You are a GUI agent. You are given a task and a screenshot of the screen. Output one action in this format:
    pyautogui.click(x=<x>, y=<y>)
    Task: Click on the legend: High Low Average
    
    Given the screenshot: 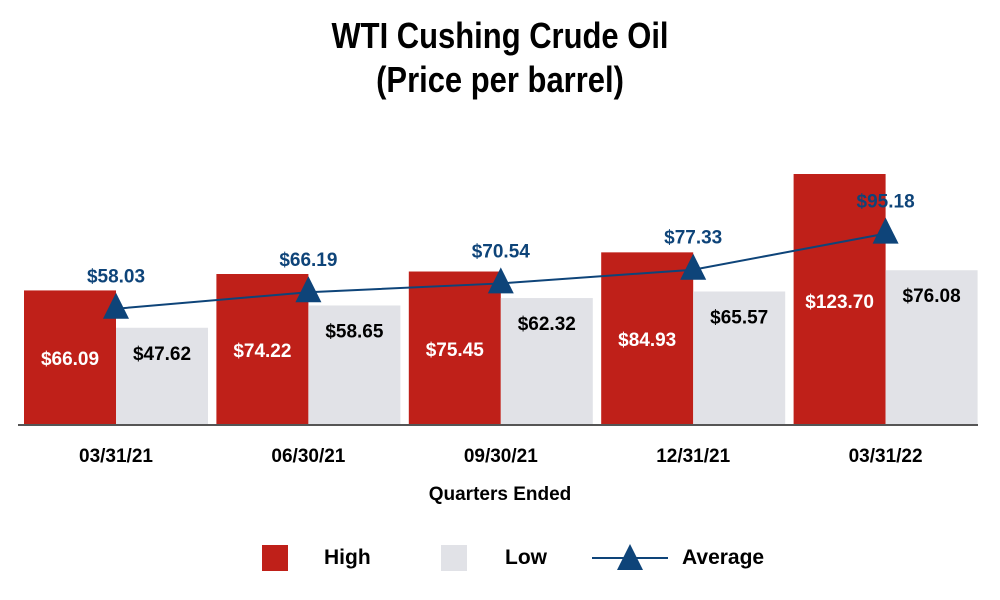 What is the action you would take?
    pyautogui.click(x=500, y=558)
    